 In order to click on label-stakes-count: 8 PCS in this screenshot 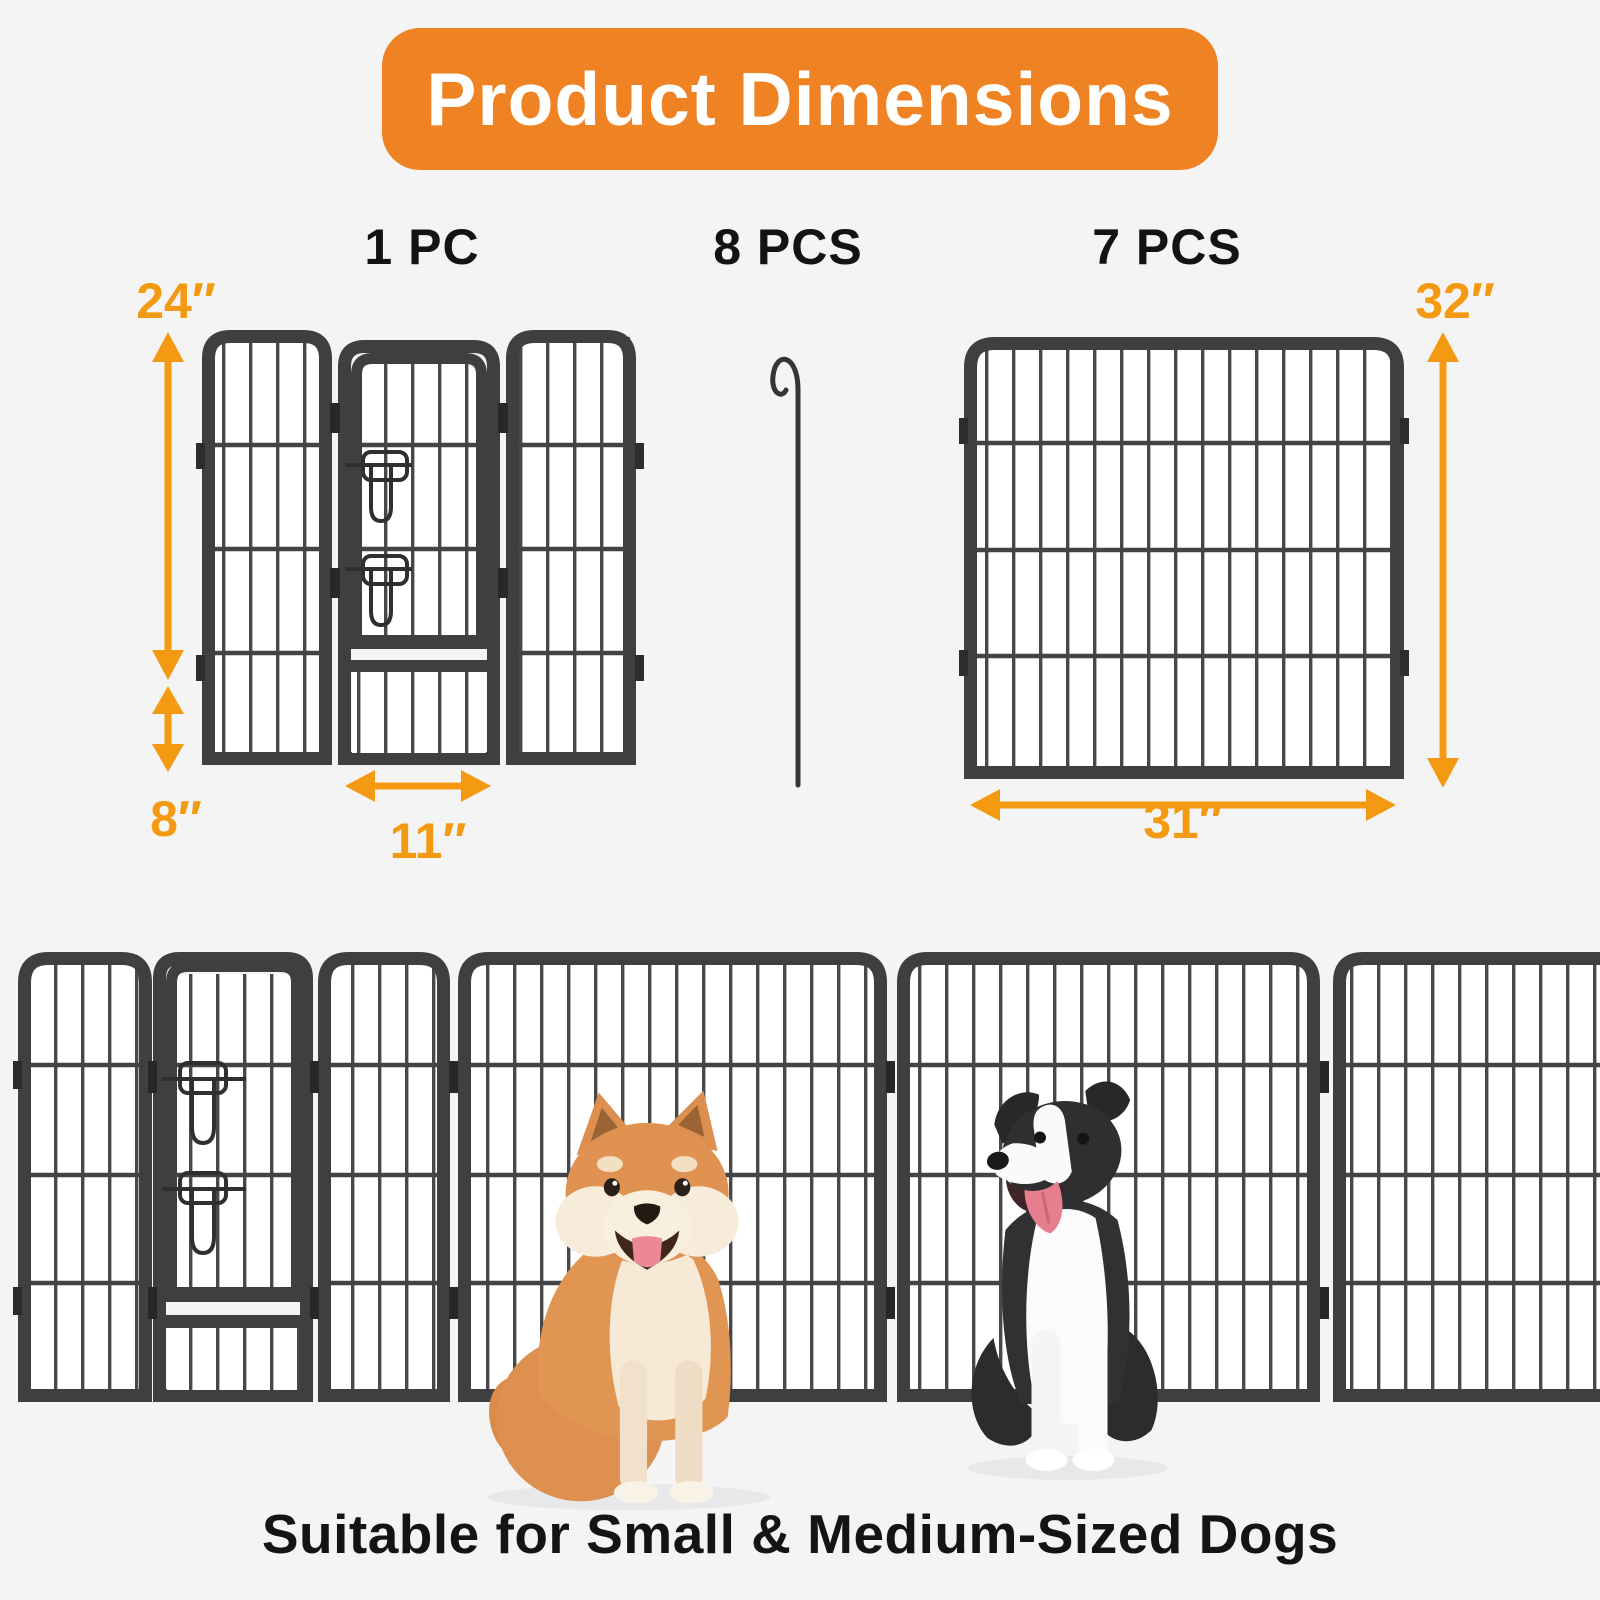, I will do `click(788, 247)`.